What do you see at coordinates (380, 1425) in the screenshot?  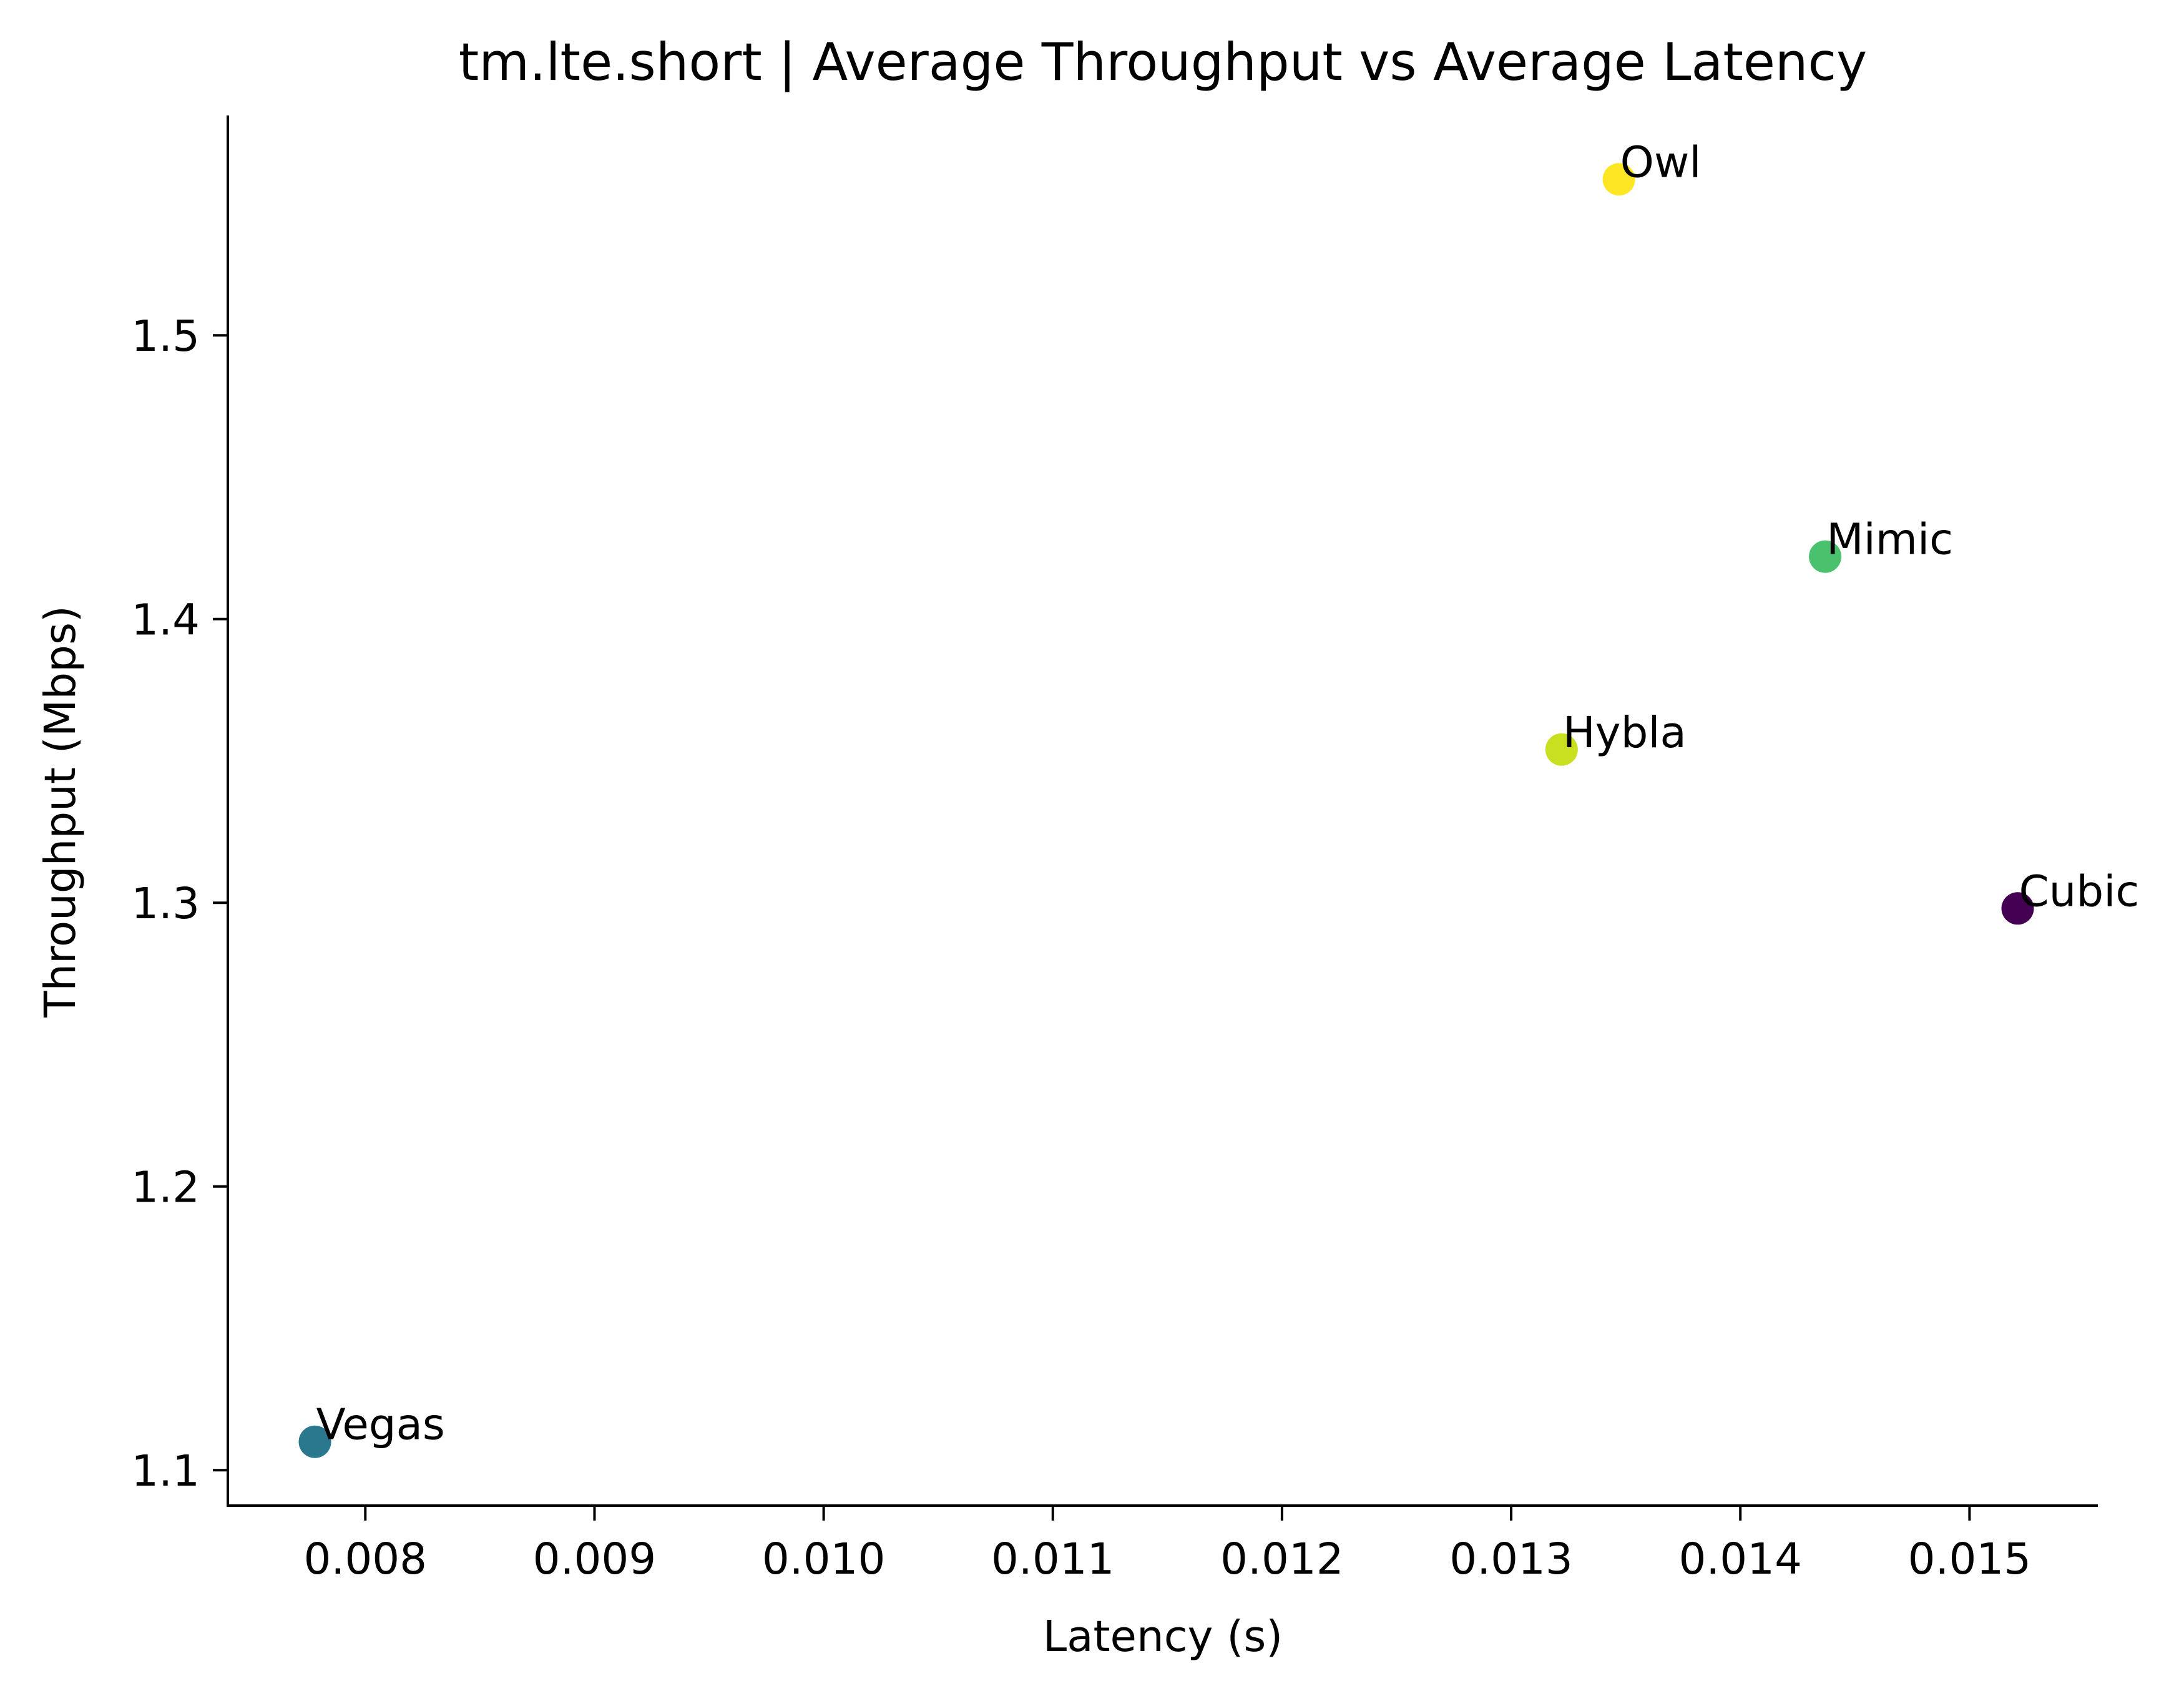 I see `point-label-vegas: Vegas` at bounding box center [380, 1425].